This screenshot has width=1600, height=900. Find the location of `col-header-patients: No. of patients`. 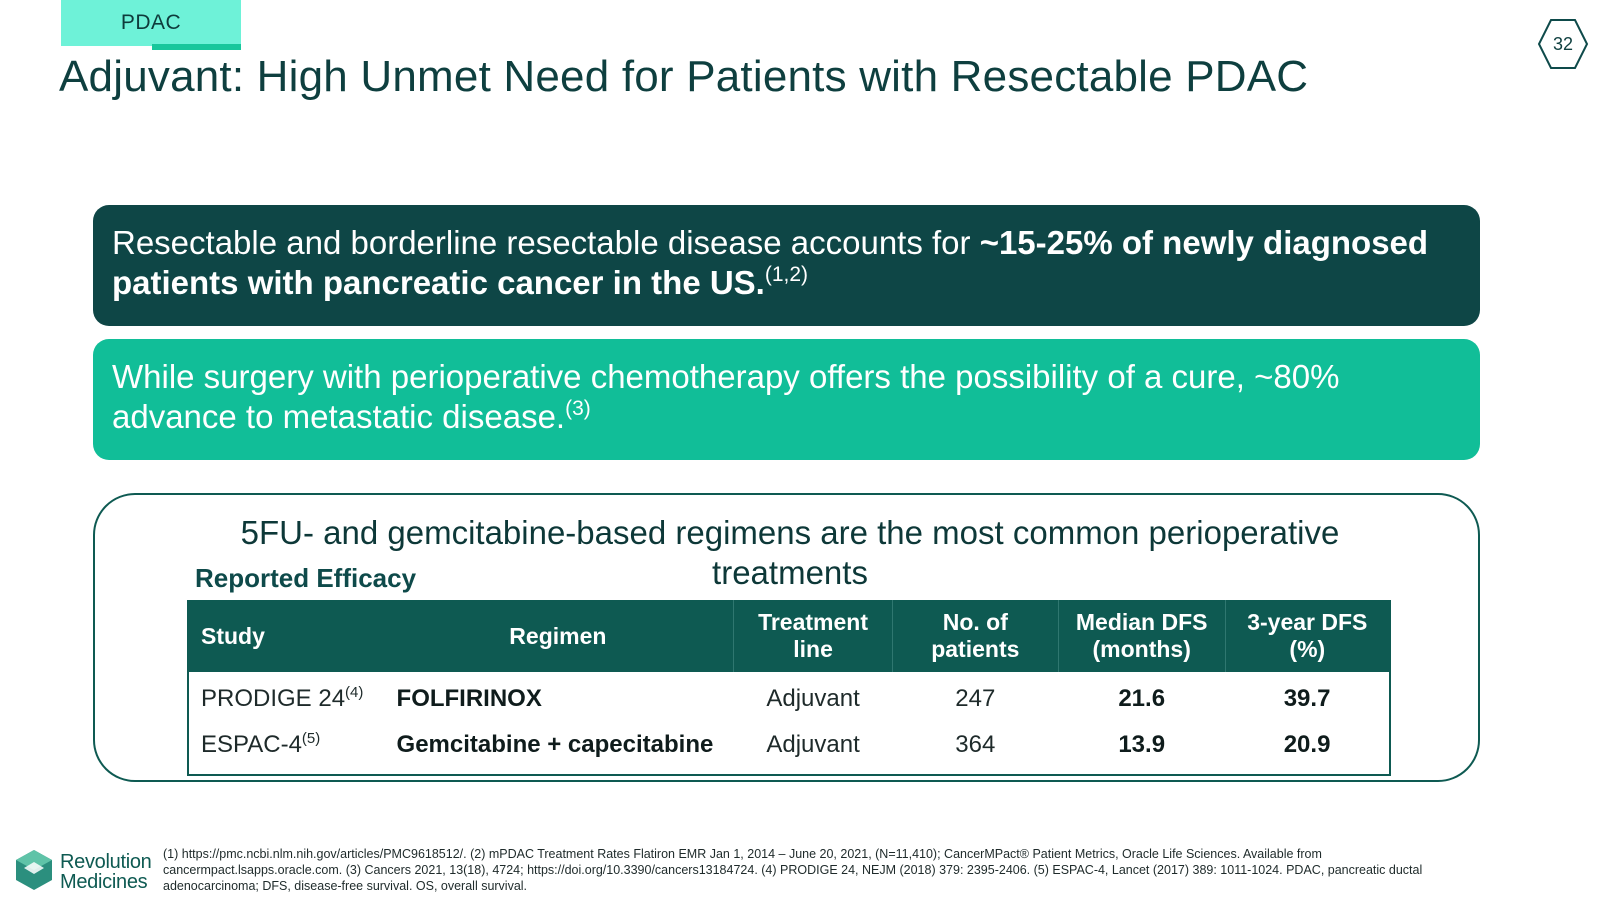

col-header-patients: No. of patients is located at coordinates (975, 636).